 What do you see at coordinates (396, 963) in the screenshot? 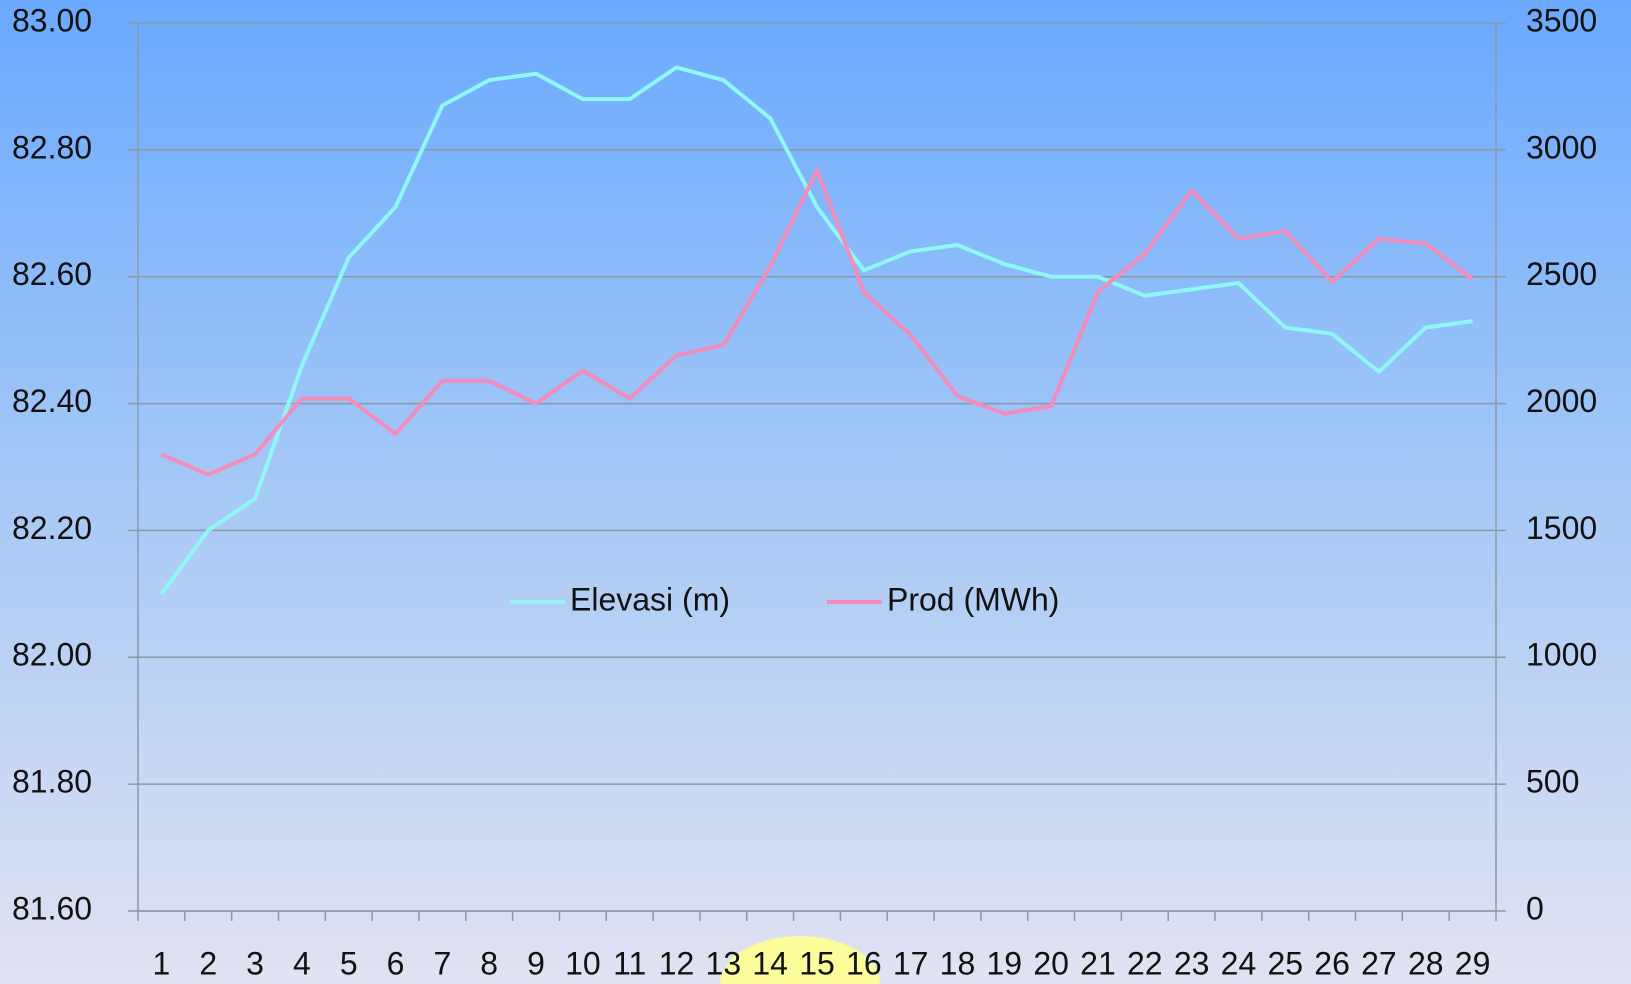
I see `x-tick-label: 6` at bounding box center [396, 963].